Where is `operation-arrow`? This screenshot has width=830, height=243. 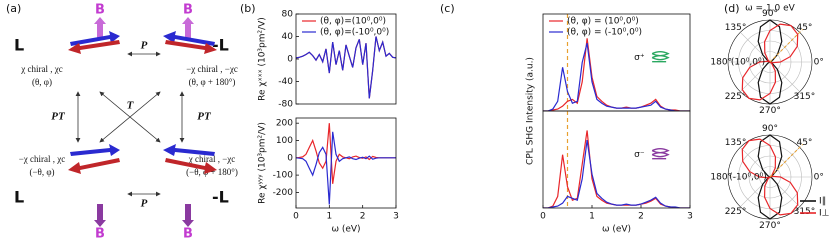 operation-arrow is located at coordinates (130, 117).